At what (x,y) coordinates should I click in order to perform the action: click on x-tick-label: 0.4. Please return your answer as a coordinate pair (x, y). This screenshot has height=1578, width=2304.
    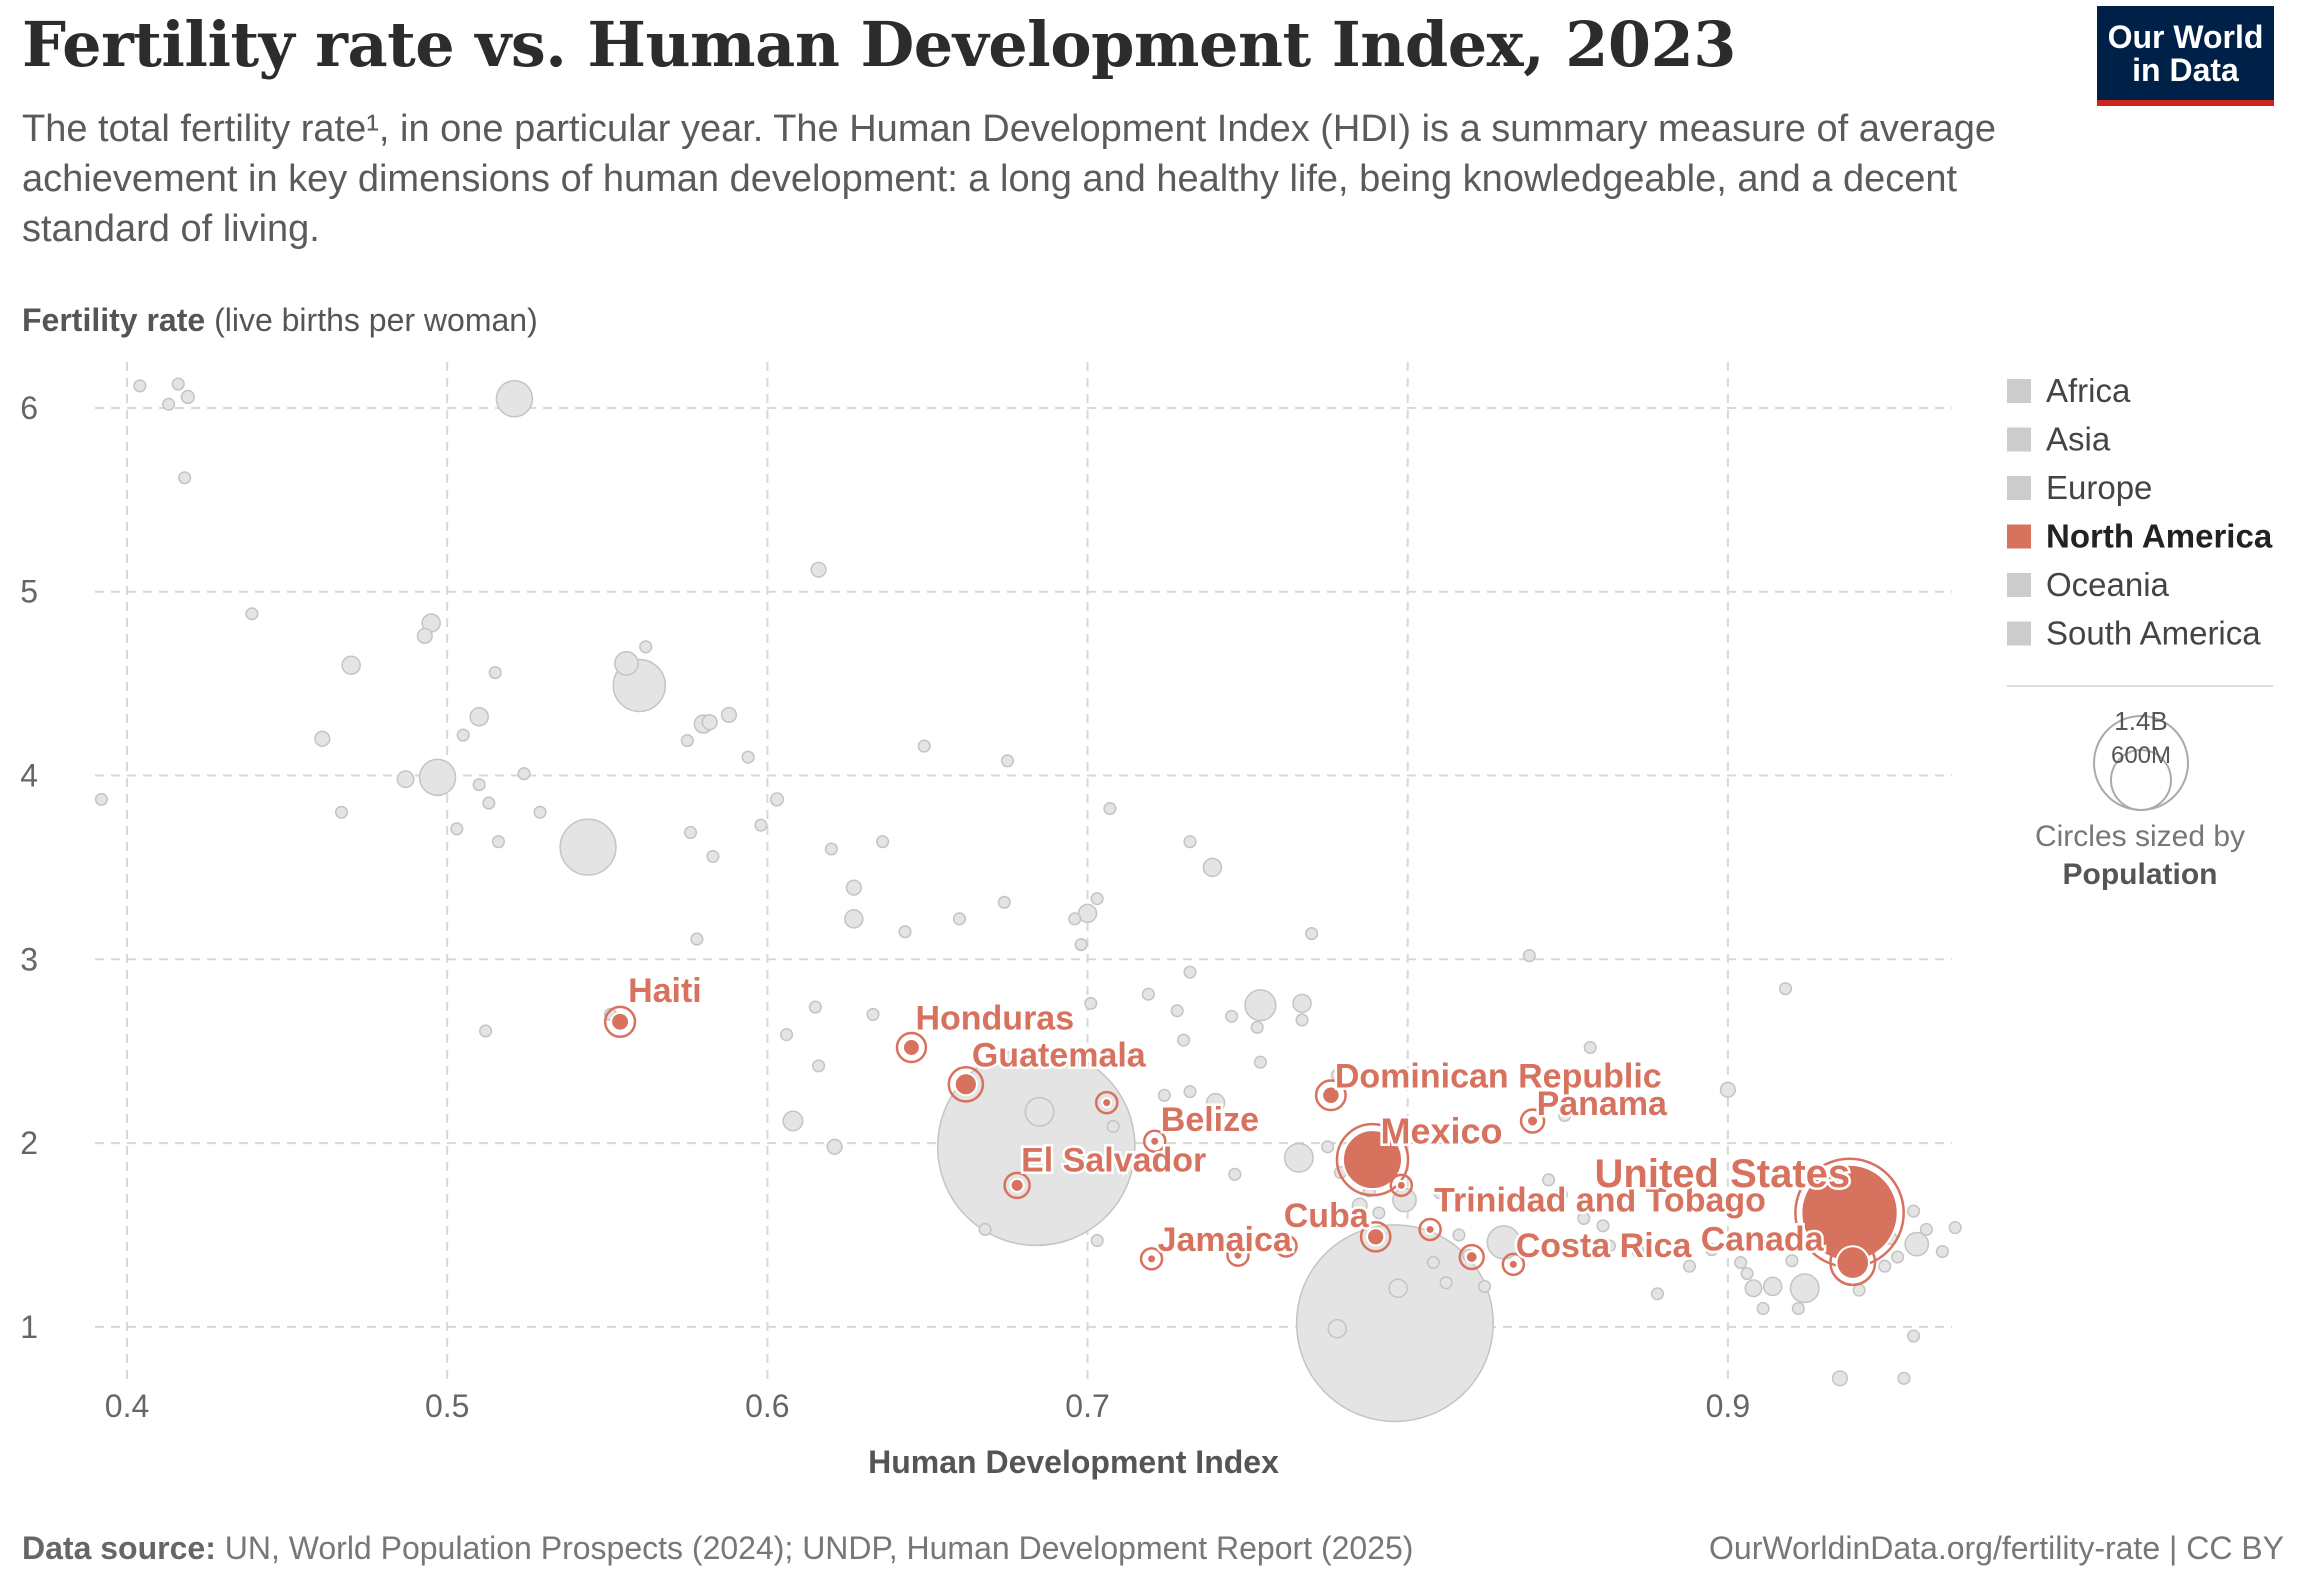
    Looking at the image, I should click on (127, 1406).